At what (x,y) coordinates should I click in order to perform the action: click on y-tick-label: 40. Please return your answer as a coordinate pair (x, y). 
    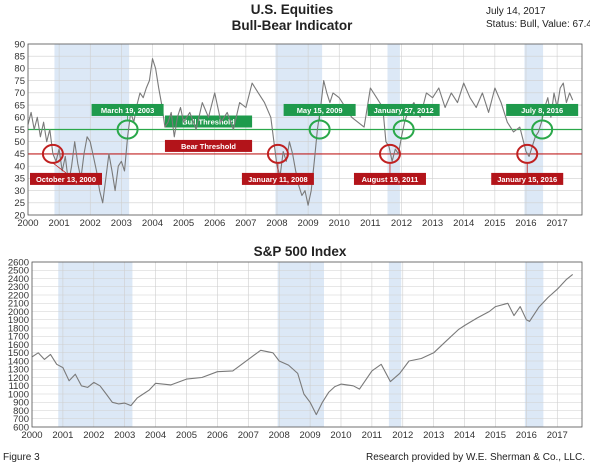
    Looking at the image, I should click on (19, 166).